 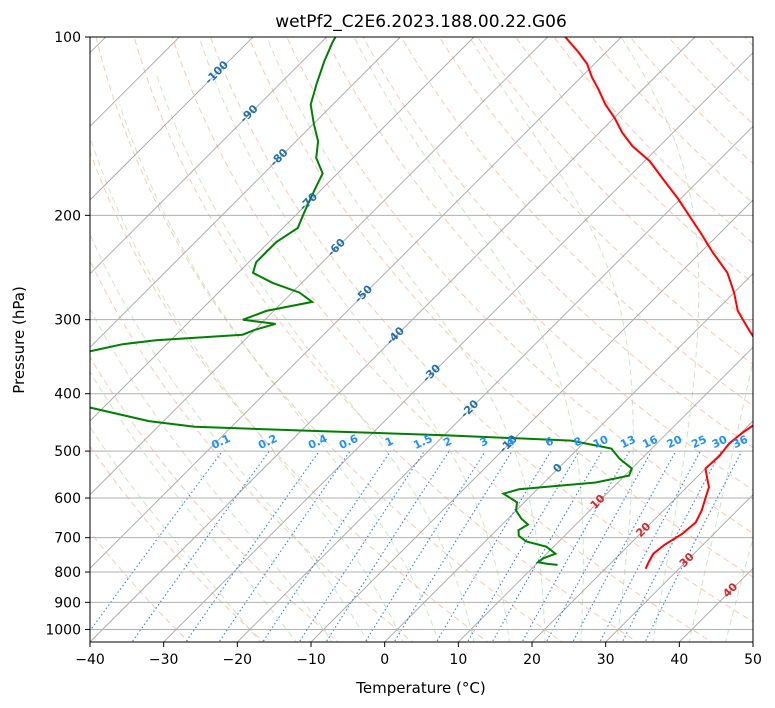 What do you see at coordinates (532, 660) in the screenshot?
I see `x-tick-label: 20` at bounding box center [532, 660].